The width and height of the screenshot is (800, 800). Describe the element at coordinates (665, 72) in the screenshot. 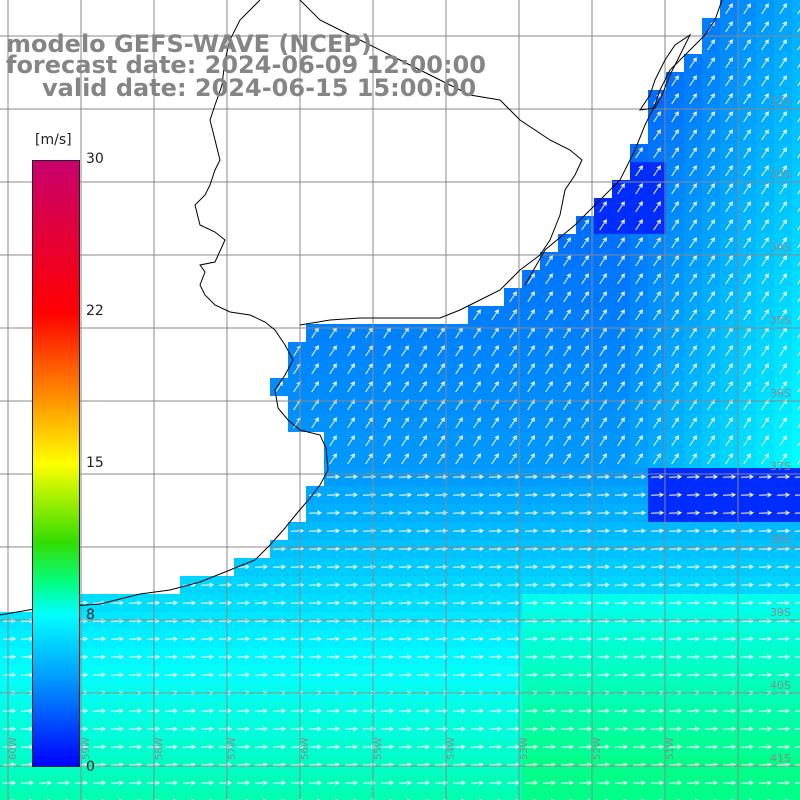

I see `lagoon-outline` at that location.